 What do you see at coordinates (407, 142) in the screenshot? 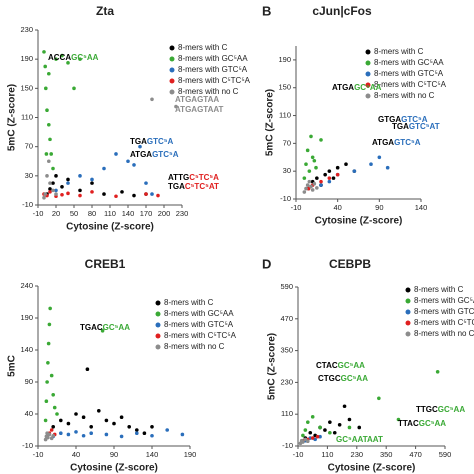
I see `annotation-highlight: GTC⁵A` at bounding box center [407, 142].